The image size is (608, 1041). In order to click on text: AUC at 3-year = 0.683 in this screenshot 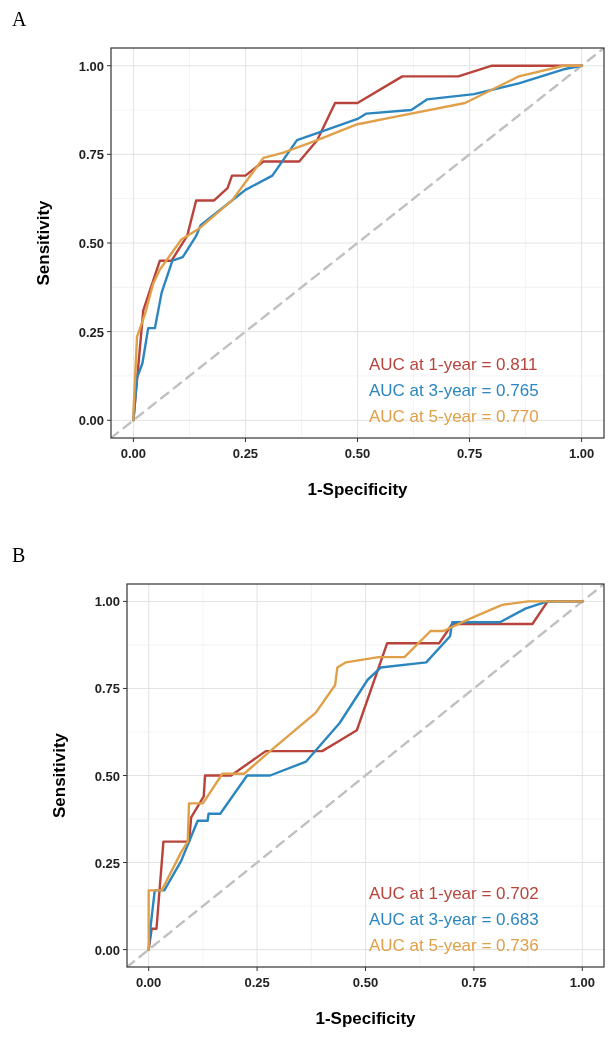, I will do `click(454, 919)`.